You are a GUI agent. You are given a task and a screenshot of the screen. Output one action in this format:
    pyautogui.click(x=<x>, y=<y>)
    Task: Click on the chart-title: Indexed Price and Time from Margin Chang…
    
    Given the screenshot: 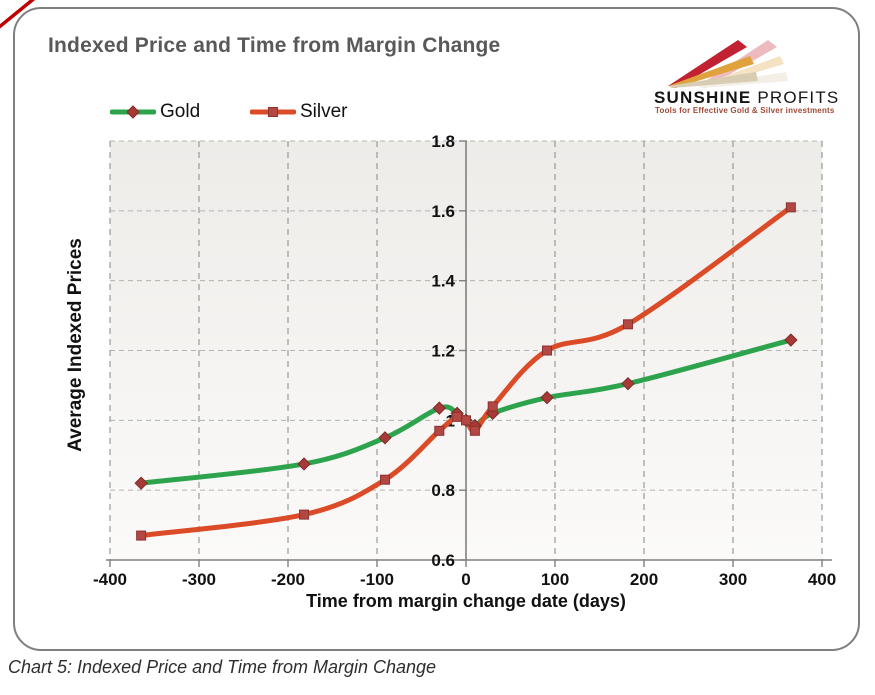 What is the action you would take?
    pyautogui.click(x=274, y=45)
    